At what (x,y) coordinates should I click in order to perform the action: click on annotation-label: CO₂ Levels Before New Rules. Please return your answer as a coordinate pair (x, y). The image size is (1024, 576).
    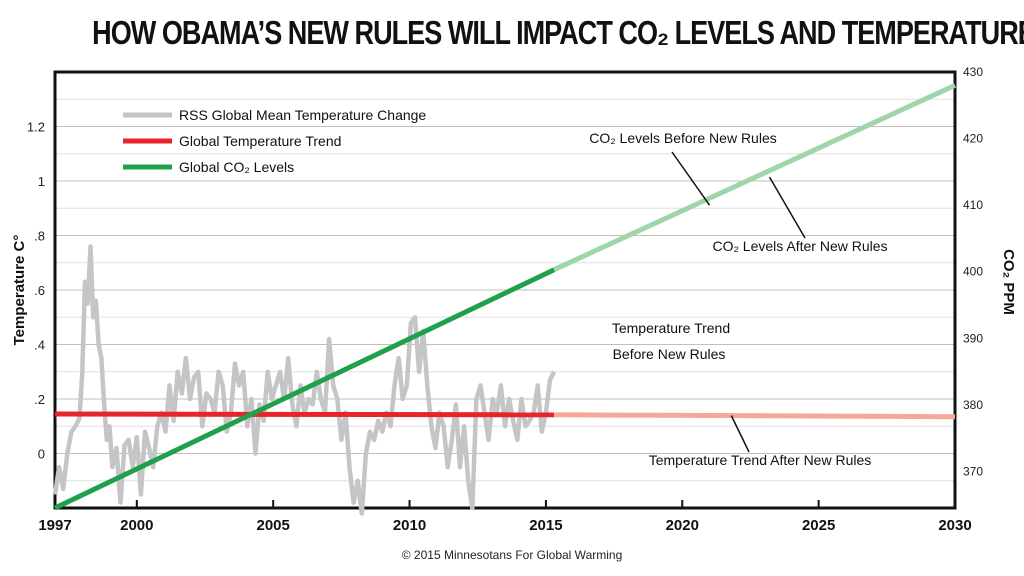
    Looking at the image, I should click on (683, 138).